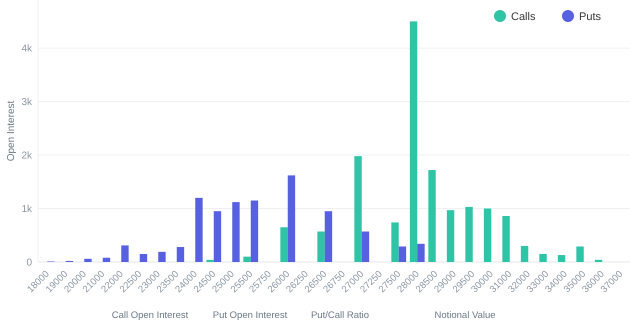 The height and width of the screenshot is (322, 640). Describe the element at coordinates (29, 263) in the screenshot. I see `y-tick-label: 0` at that location.